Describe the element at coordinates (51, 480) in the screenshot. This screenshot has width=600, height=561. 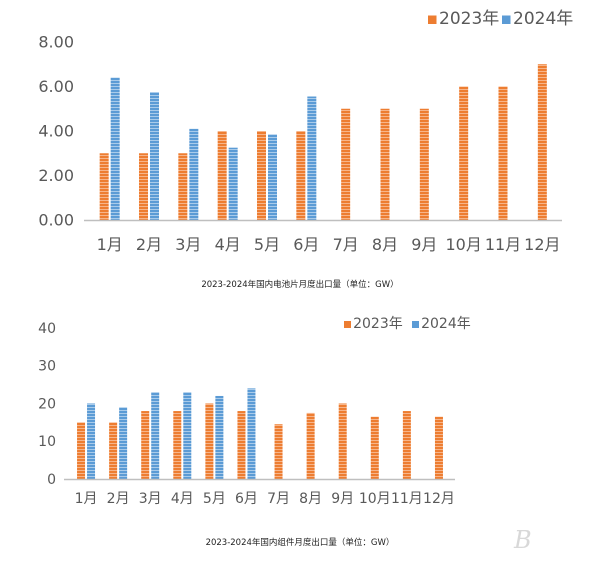
I see `y-tick-label: 0` at that location.